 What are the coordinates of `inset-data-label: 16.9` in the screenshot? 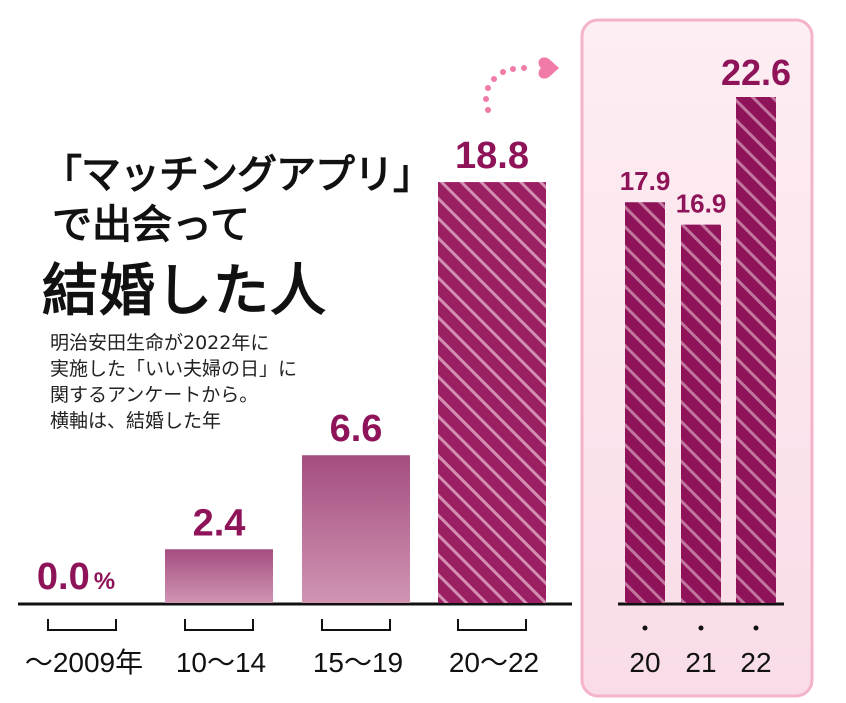 It's located at (701, 204).